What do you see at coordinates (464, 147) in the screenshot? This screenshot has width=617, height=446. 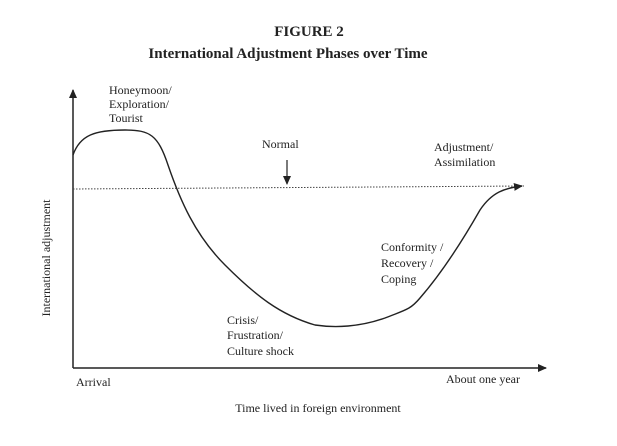 I see `label-line: Adjustment/` at bounding box center [464, 147].